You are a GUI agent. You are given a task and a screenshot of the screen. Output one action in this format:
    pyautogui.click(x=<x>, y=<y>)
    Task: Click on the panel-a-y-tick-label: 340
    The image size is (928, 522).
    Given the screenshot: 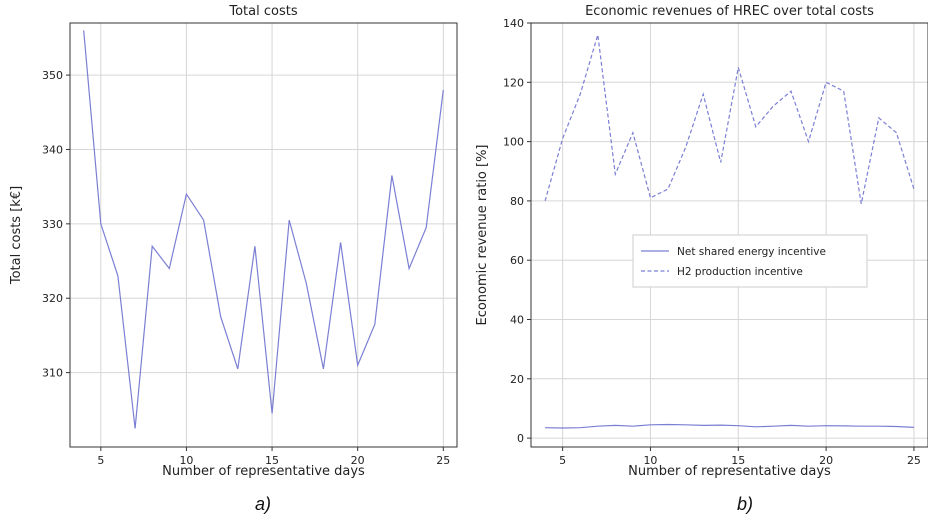 What is the action you would take?
    pyautogui.click(x=52, y=149)
    